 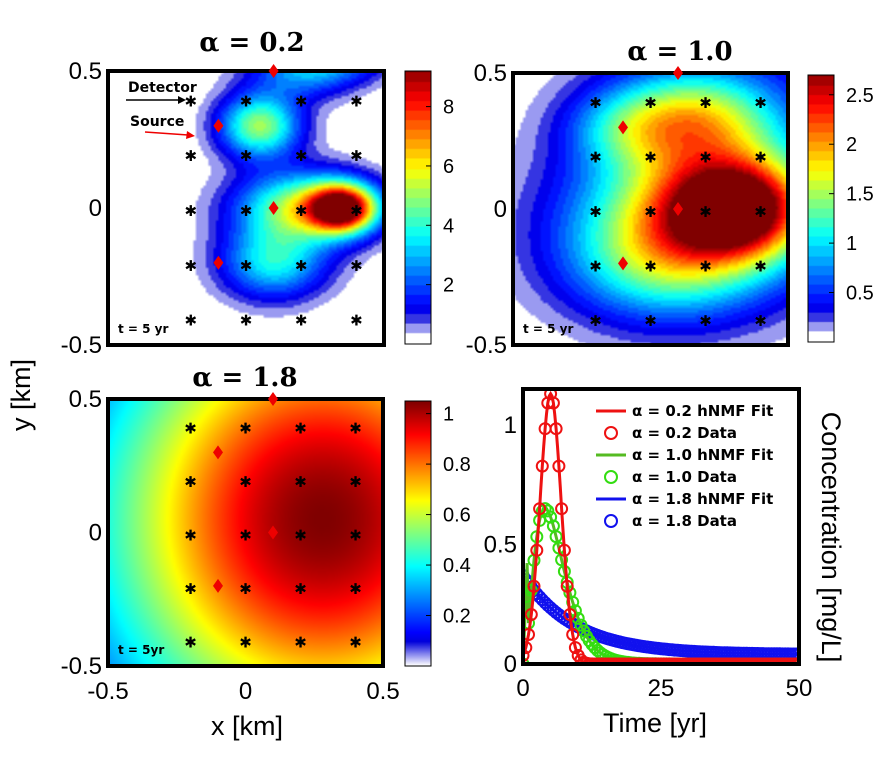 What do you see at coordinates (860, 195) in the screenshot?
I see `colorbar-tick-label: 1.5` at bounding box center [860, 195].